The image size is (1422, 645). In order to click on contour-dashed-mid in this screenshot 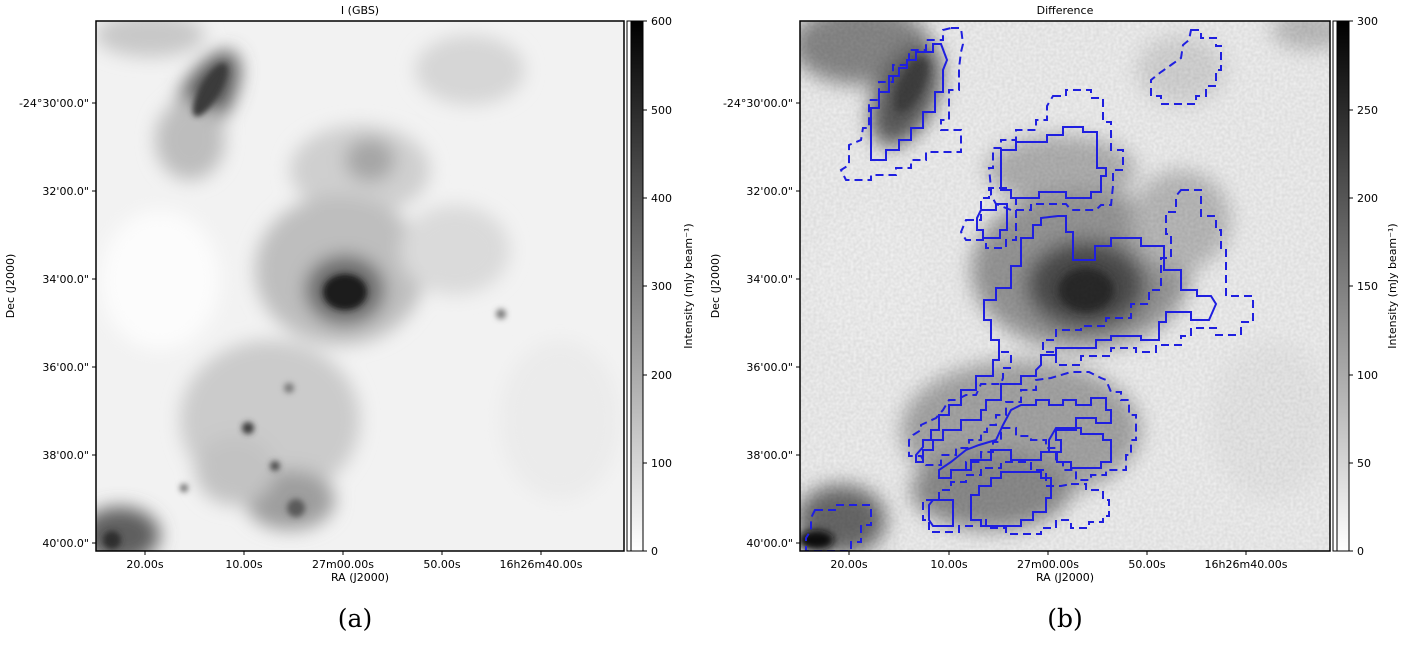, I will do `click(1022, 416)`.